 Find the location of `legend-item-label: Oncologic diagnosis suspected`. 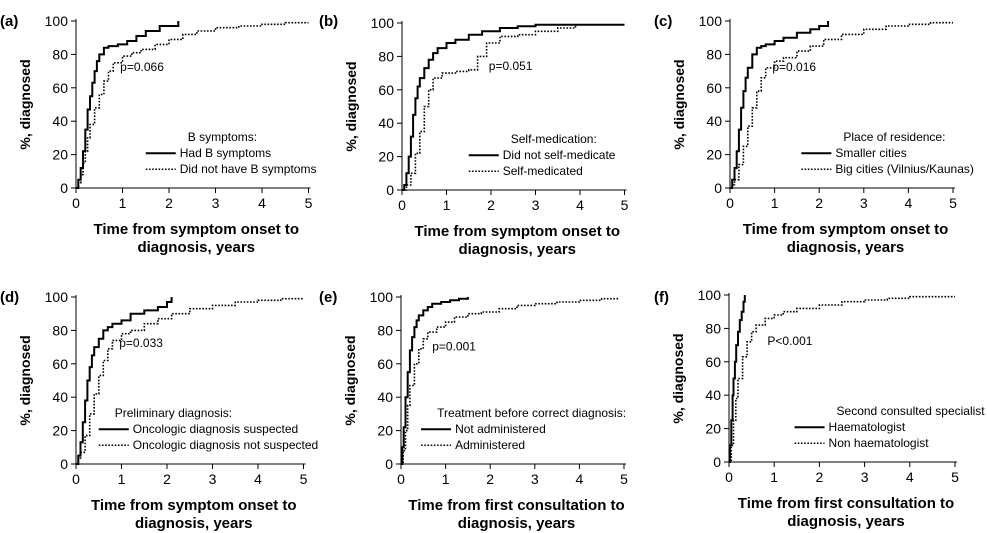

legend-item-label: Oncologic diagnosis suspected is located at coordinates (215, 429).